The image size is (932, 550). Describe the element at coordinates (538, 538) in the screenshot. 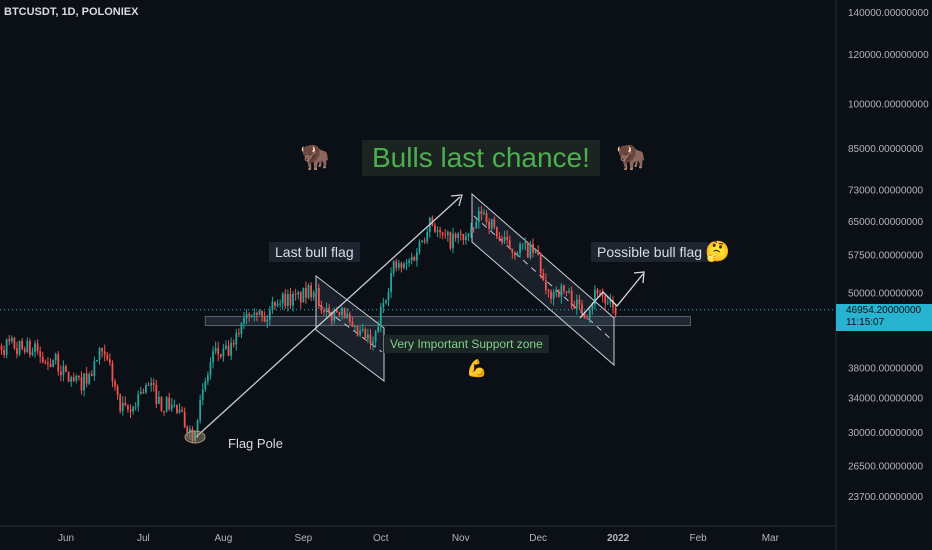

I see `x-tick-label: Dec` at that location.